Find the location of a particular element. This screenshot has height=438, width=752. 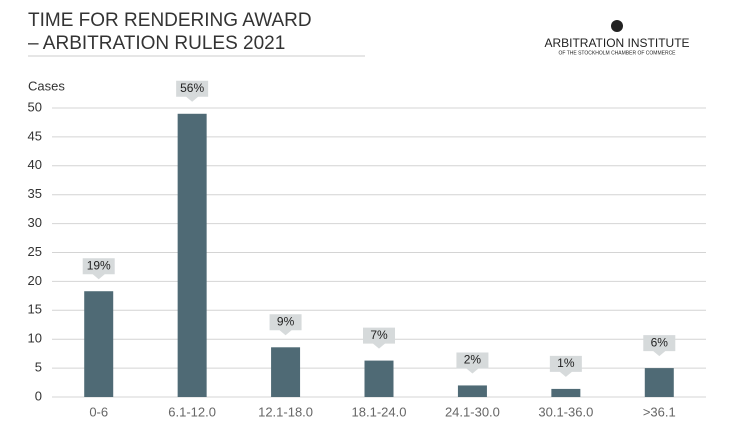

x-tick-label: 6.1-12.0 is located at coordinates (192, 411).